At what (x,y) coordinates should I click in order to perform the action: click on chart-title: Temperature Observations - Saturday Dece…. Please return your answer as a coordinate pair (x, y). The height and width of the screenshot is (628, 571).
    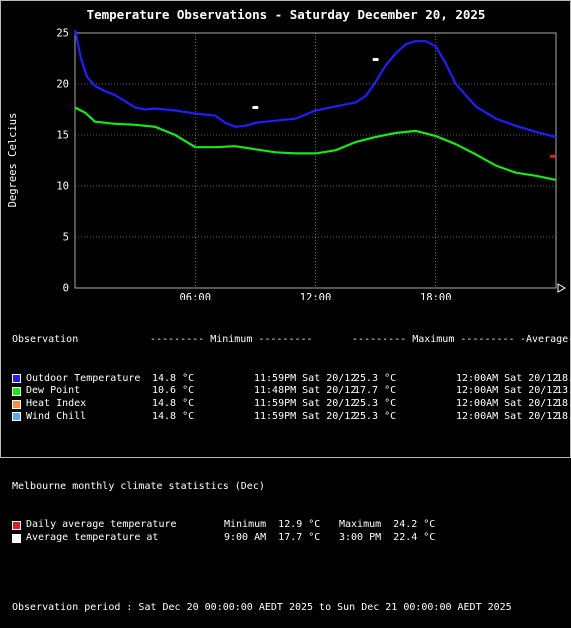
    Looking at the image, I should click on (286, 14).